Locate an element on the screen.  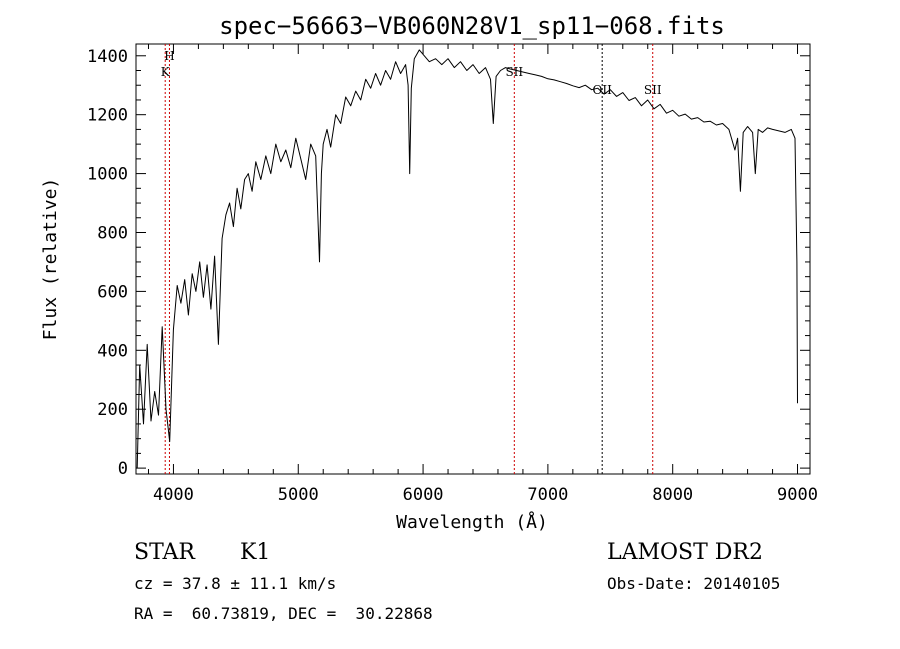
marker-label: H is located at coordinates (169, 56).